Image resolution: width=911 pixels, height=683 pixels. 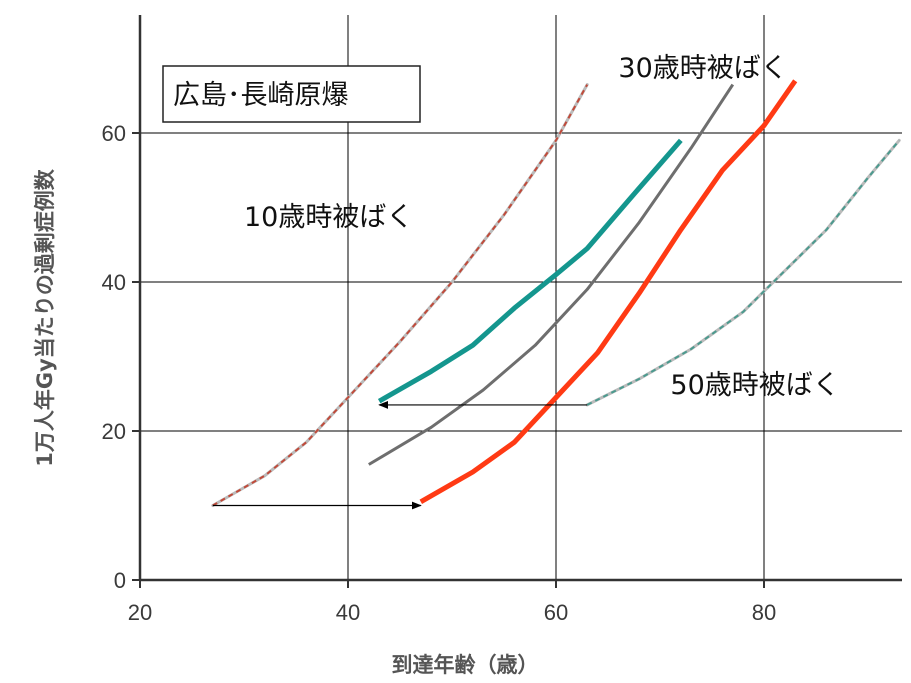 What do you see at coordinates (114, 133) in the screenshot?
I see `y-tick-label-60: 60` at bounding box center [114, 133].